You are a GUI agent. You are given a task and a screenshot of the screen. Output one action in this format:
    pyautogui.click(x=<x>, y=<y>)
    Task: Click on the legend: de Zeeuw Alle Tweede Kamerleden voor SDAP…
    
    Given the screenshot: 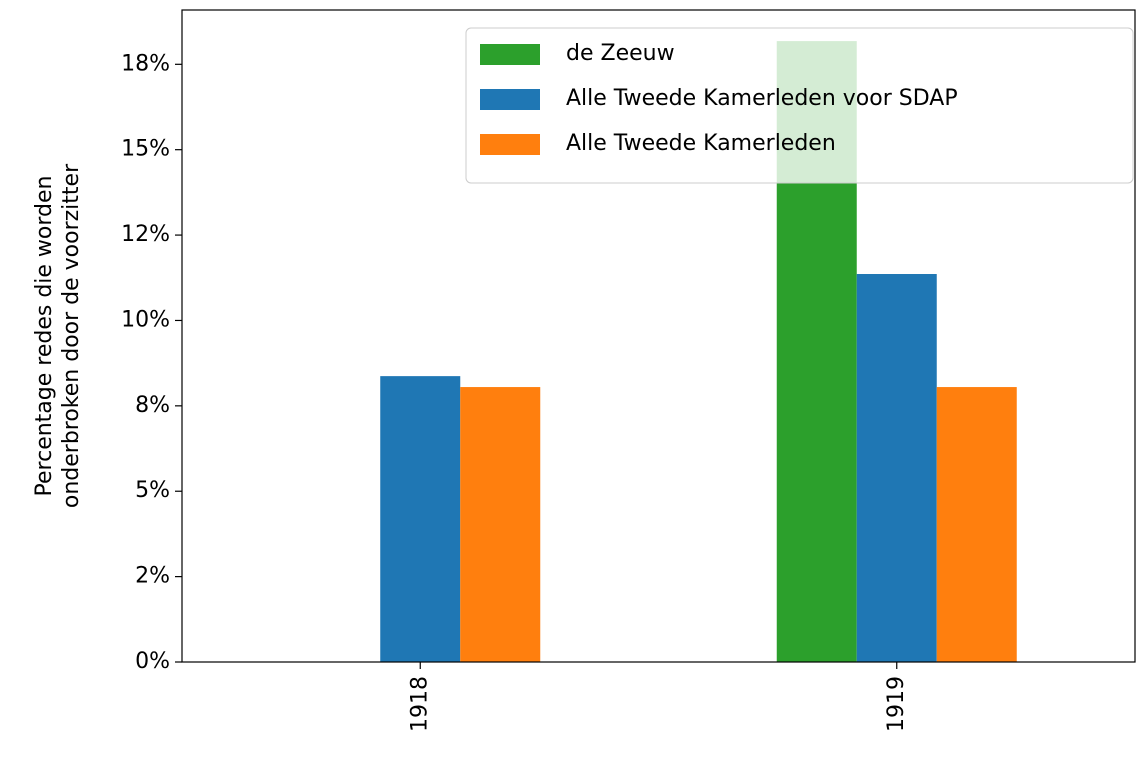 What is the action you would take?
    pyautogui.click(x=799, y=105)
    